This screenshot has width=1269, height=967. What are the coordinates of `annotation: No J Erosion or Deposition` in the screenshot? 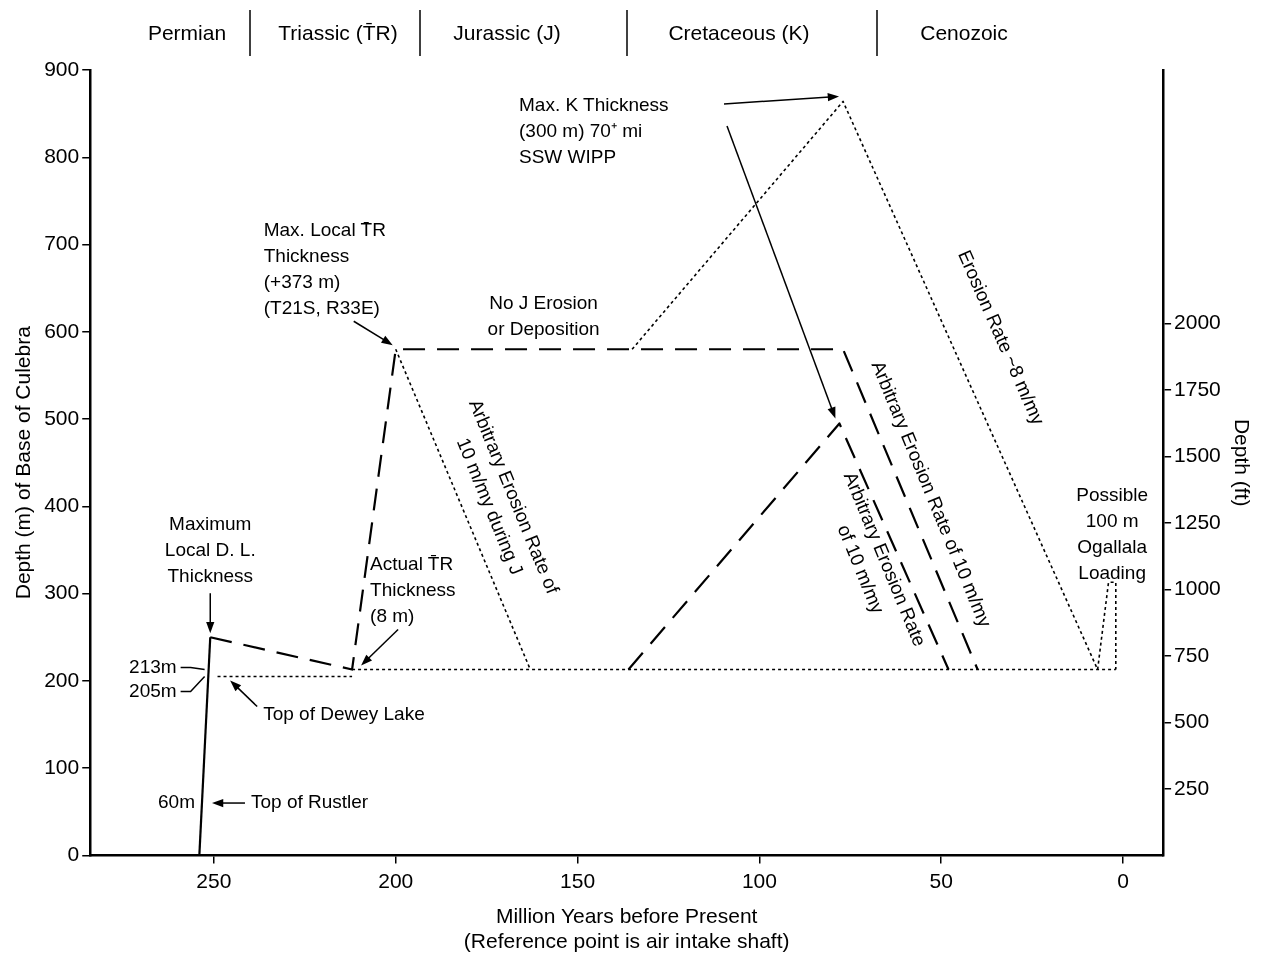 It's located at (543, 316).